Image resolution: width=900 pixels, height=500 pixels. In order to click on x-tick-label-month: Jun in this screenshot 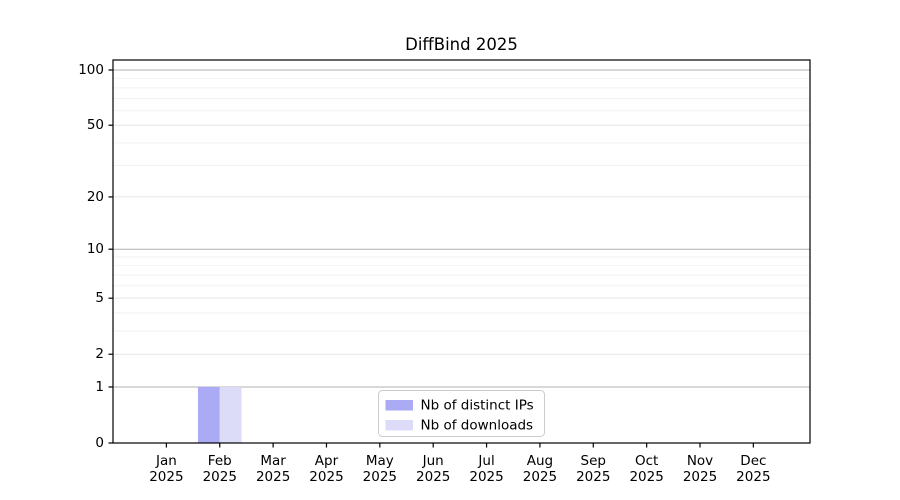, I will do `click(433, 461)`.